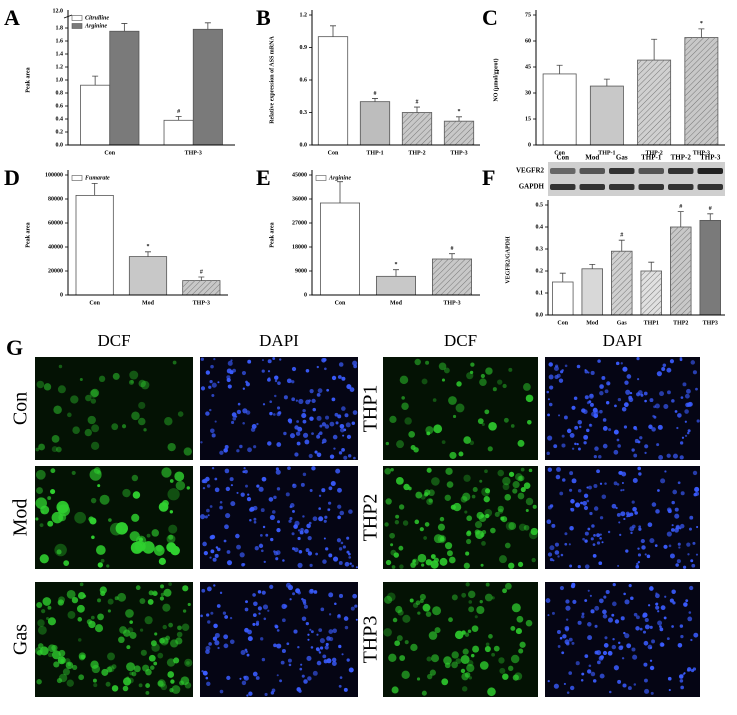  I want to click on y-tick-label: 1.2, so click(60, 67).